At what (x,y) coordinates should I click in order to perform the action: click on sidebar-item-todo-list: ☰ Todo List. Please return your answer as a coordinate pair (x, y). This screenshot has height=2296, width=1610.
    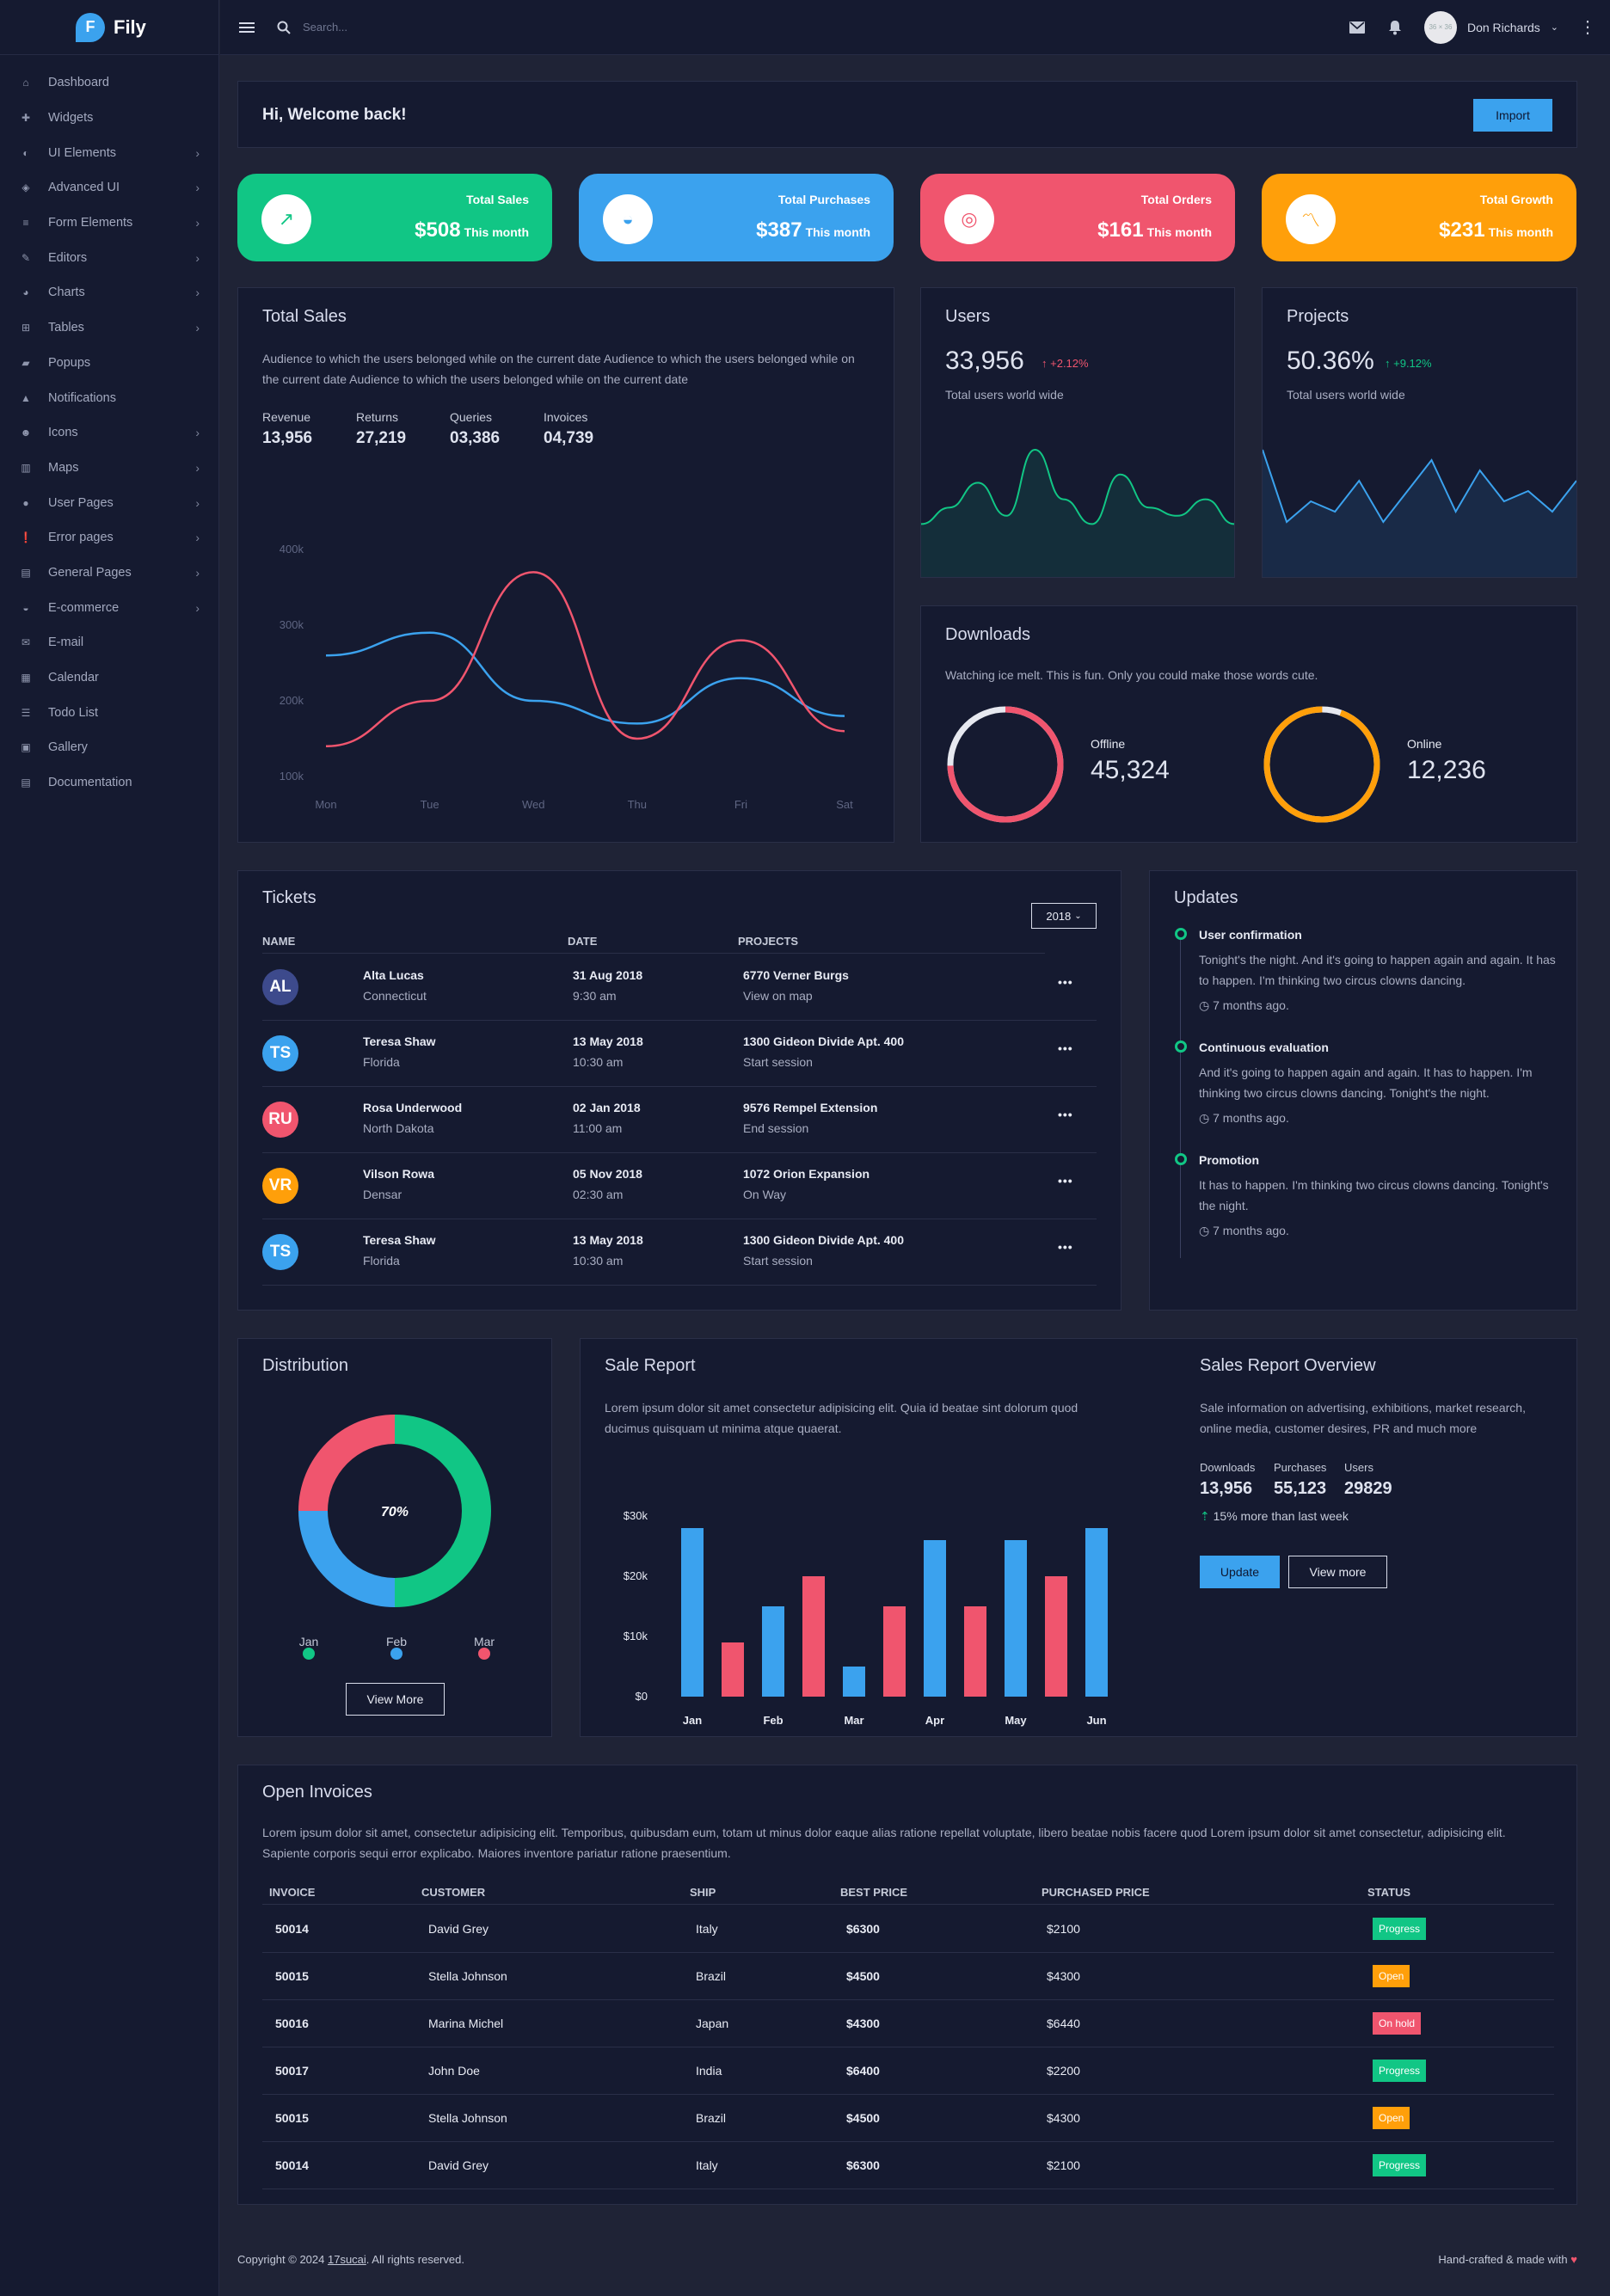
    Looking at the image, I should click on (109, 712).